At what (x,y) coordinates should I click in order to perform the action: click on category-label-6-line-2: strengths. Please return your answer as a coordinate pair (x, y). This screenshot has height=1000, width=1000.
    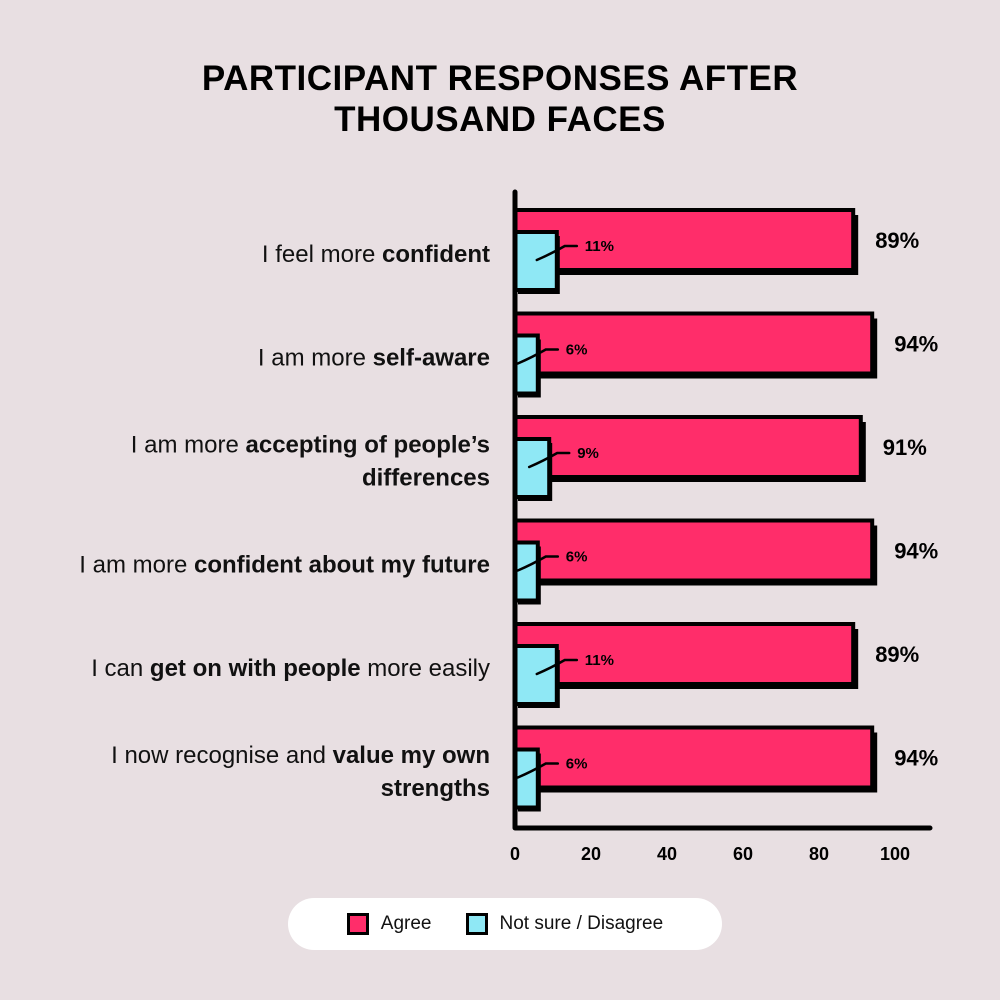
    Looking at the image, I should click on (435, 788).